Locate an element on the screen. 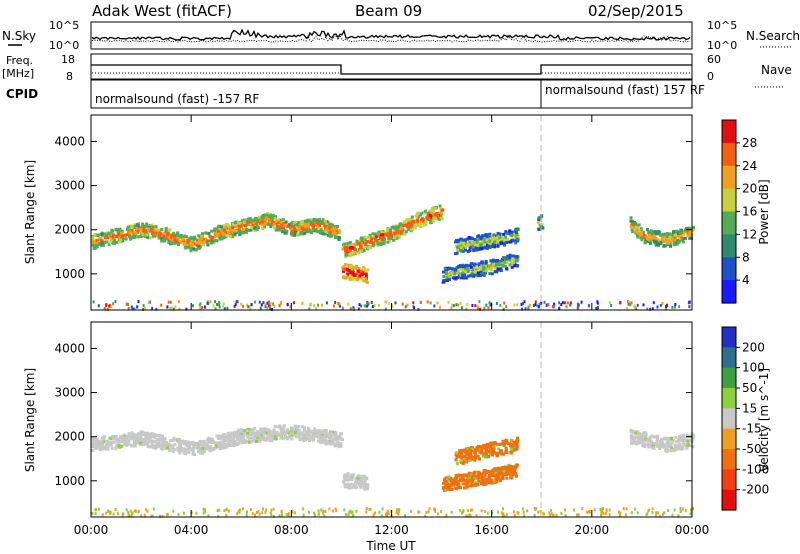  cpid-label-1: normalsound (fast) -157 RF is located at coordinates (177, 99).